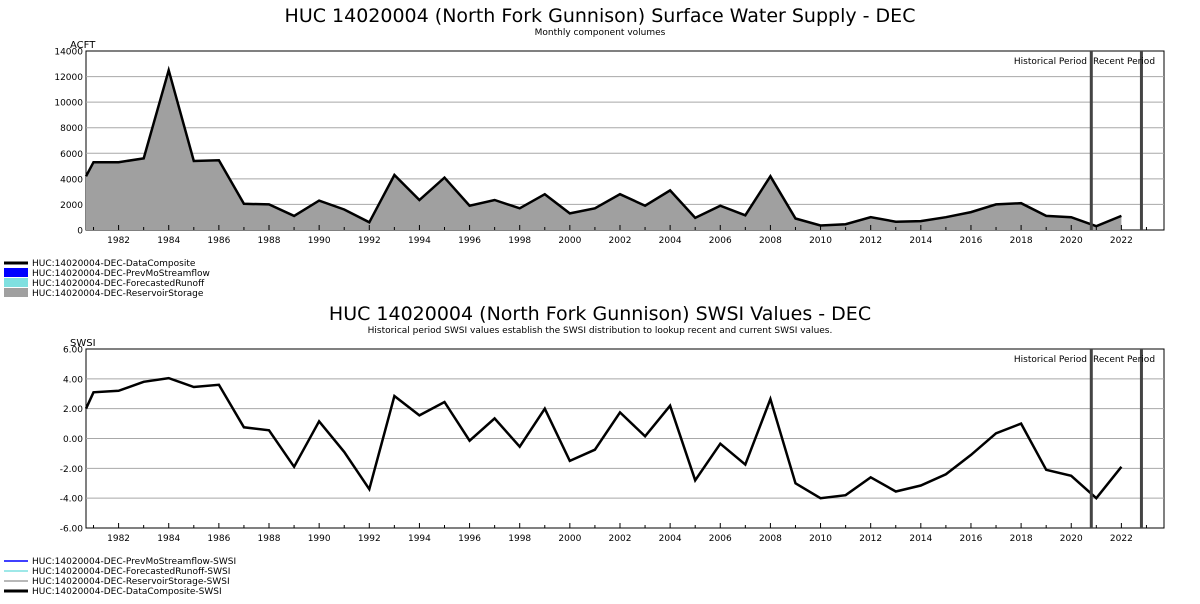 The height and width of the screenshot is (604, 1200). I want to click on supply-historical-period-label: Historical Period, so click(1050, 62).